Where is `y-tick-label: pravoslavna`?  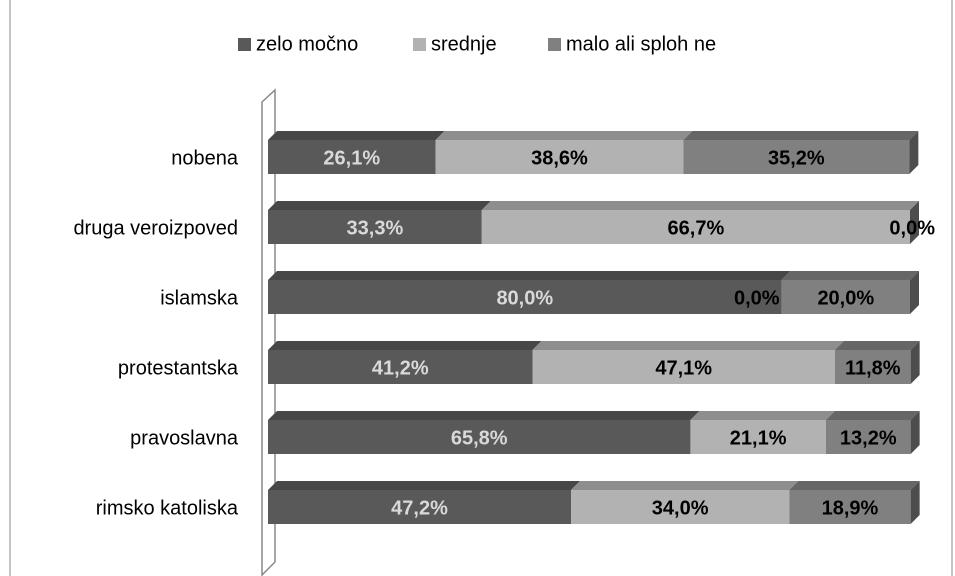
y-tick-label: pravoslavna is located at coordinates (184, 438).